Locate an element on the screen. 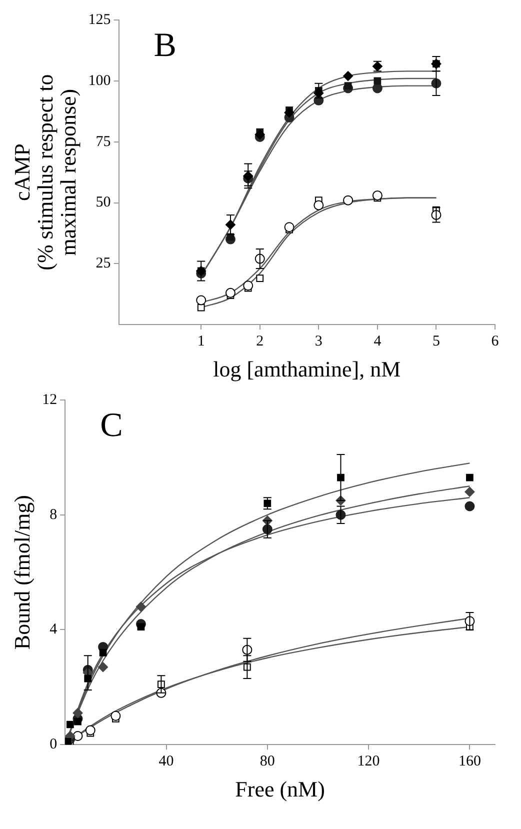 The width and height of the screenshot is (521, 829). y-tick-label: 125 is located at coordinates (99, 20).